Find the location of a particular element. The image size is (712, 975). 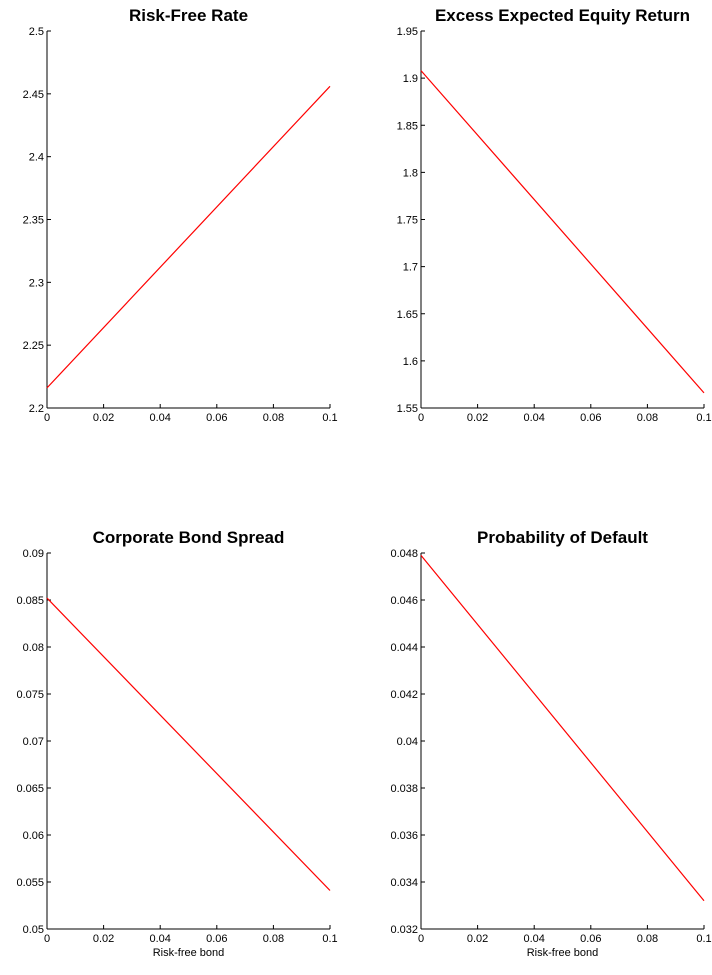

y-tick-label: 1.6 is located at coordinates (410, 362).